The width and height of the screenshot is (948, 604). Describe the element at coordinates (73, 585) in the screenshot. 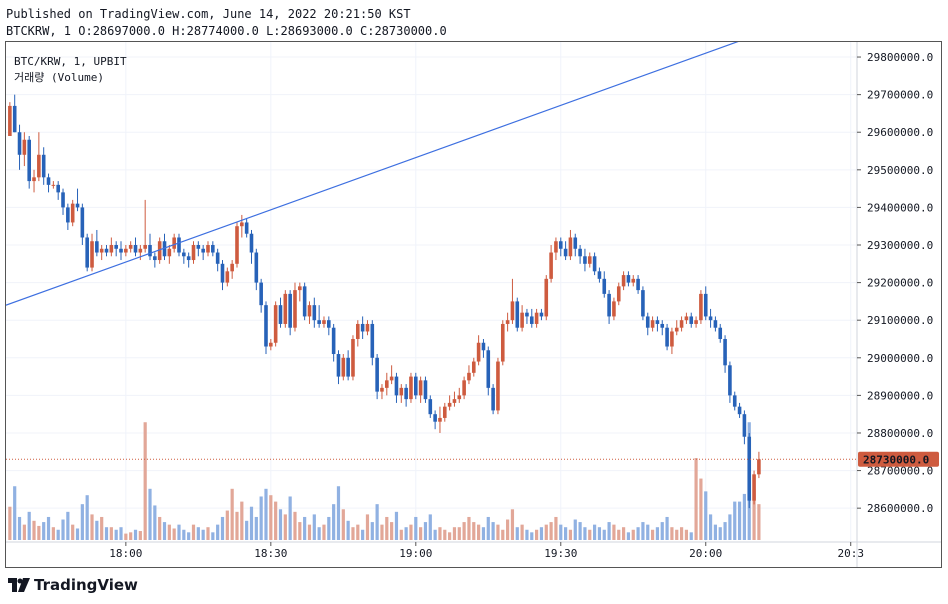

I see `tradingview-logo: TradingView` at that location.